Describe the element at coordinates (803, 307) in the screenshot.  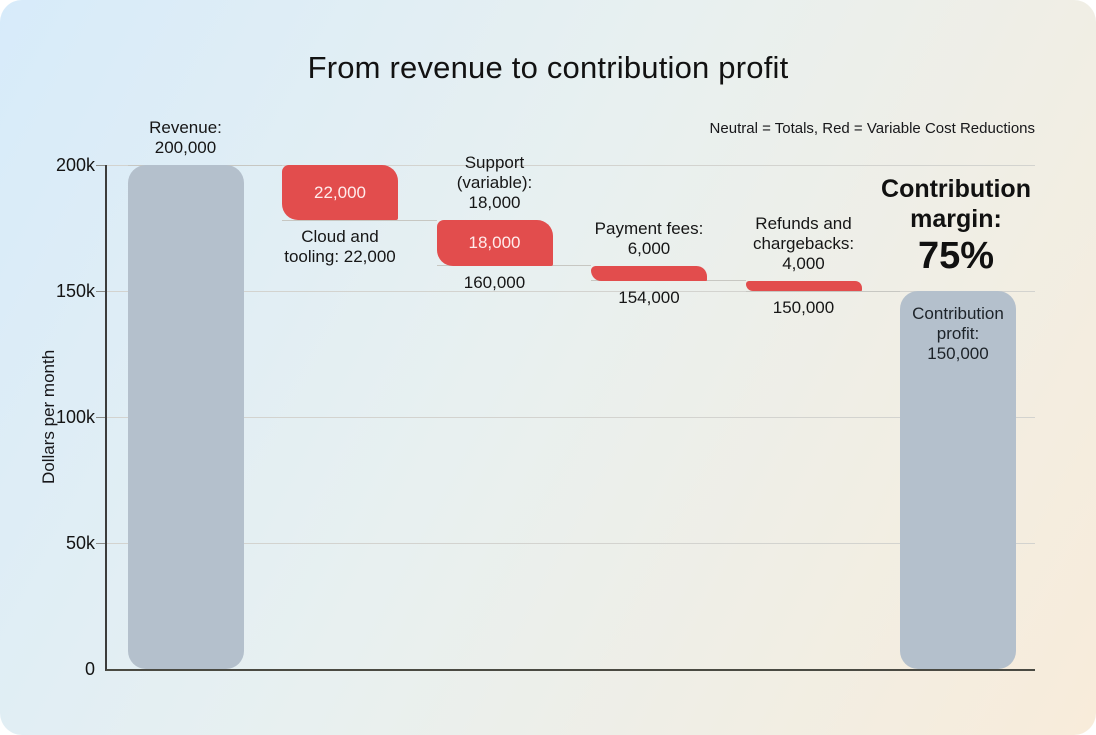
I see `label-below-refunds-and-chargebacks: 150,000` at that location.